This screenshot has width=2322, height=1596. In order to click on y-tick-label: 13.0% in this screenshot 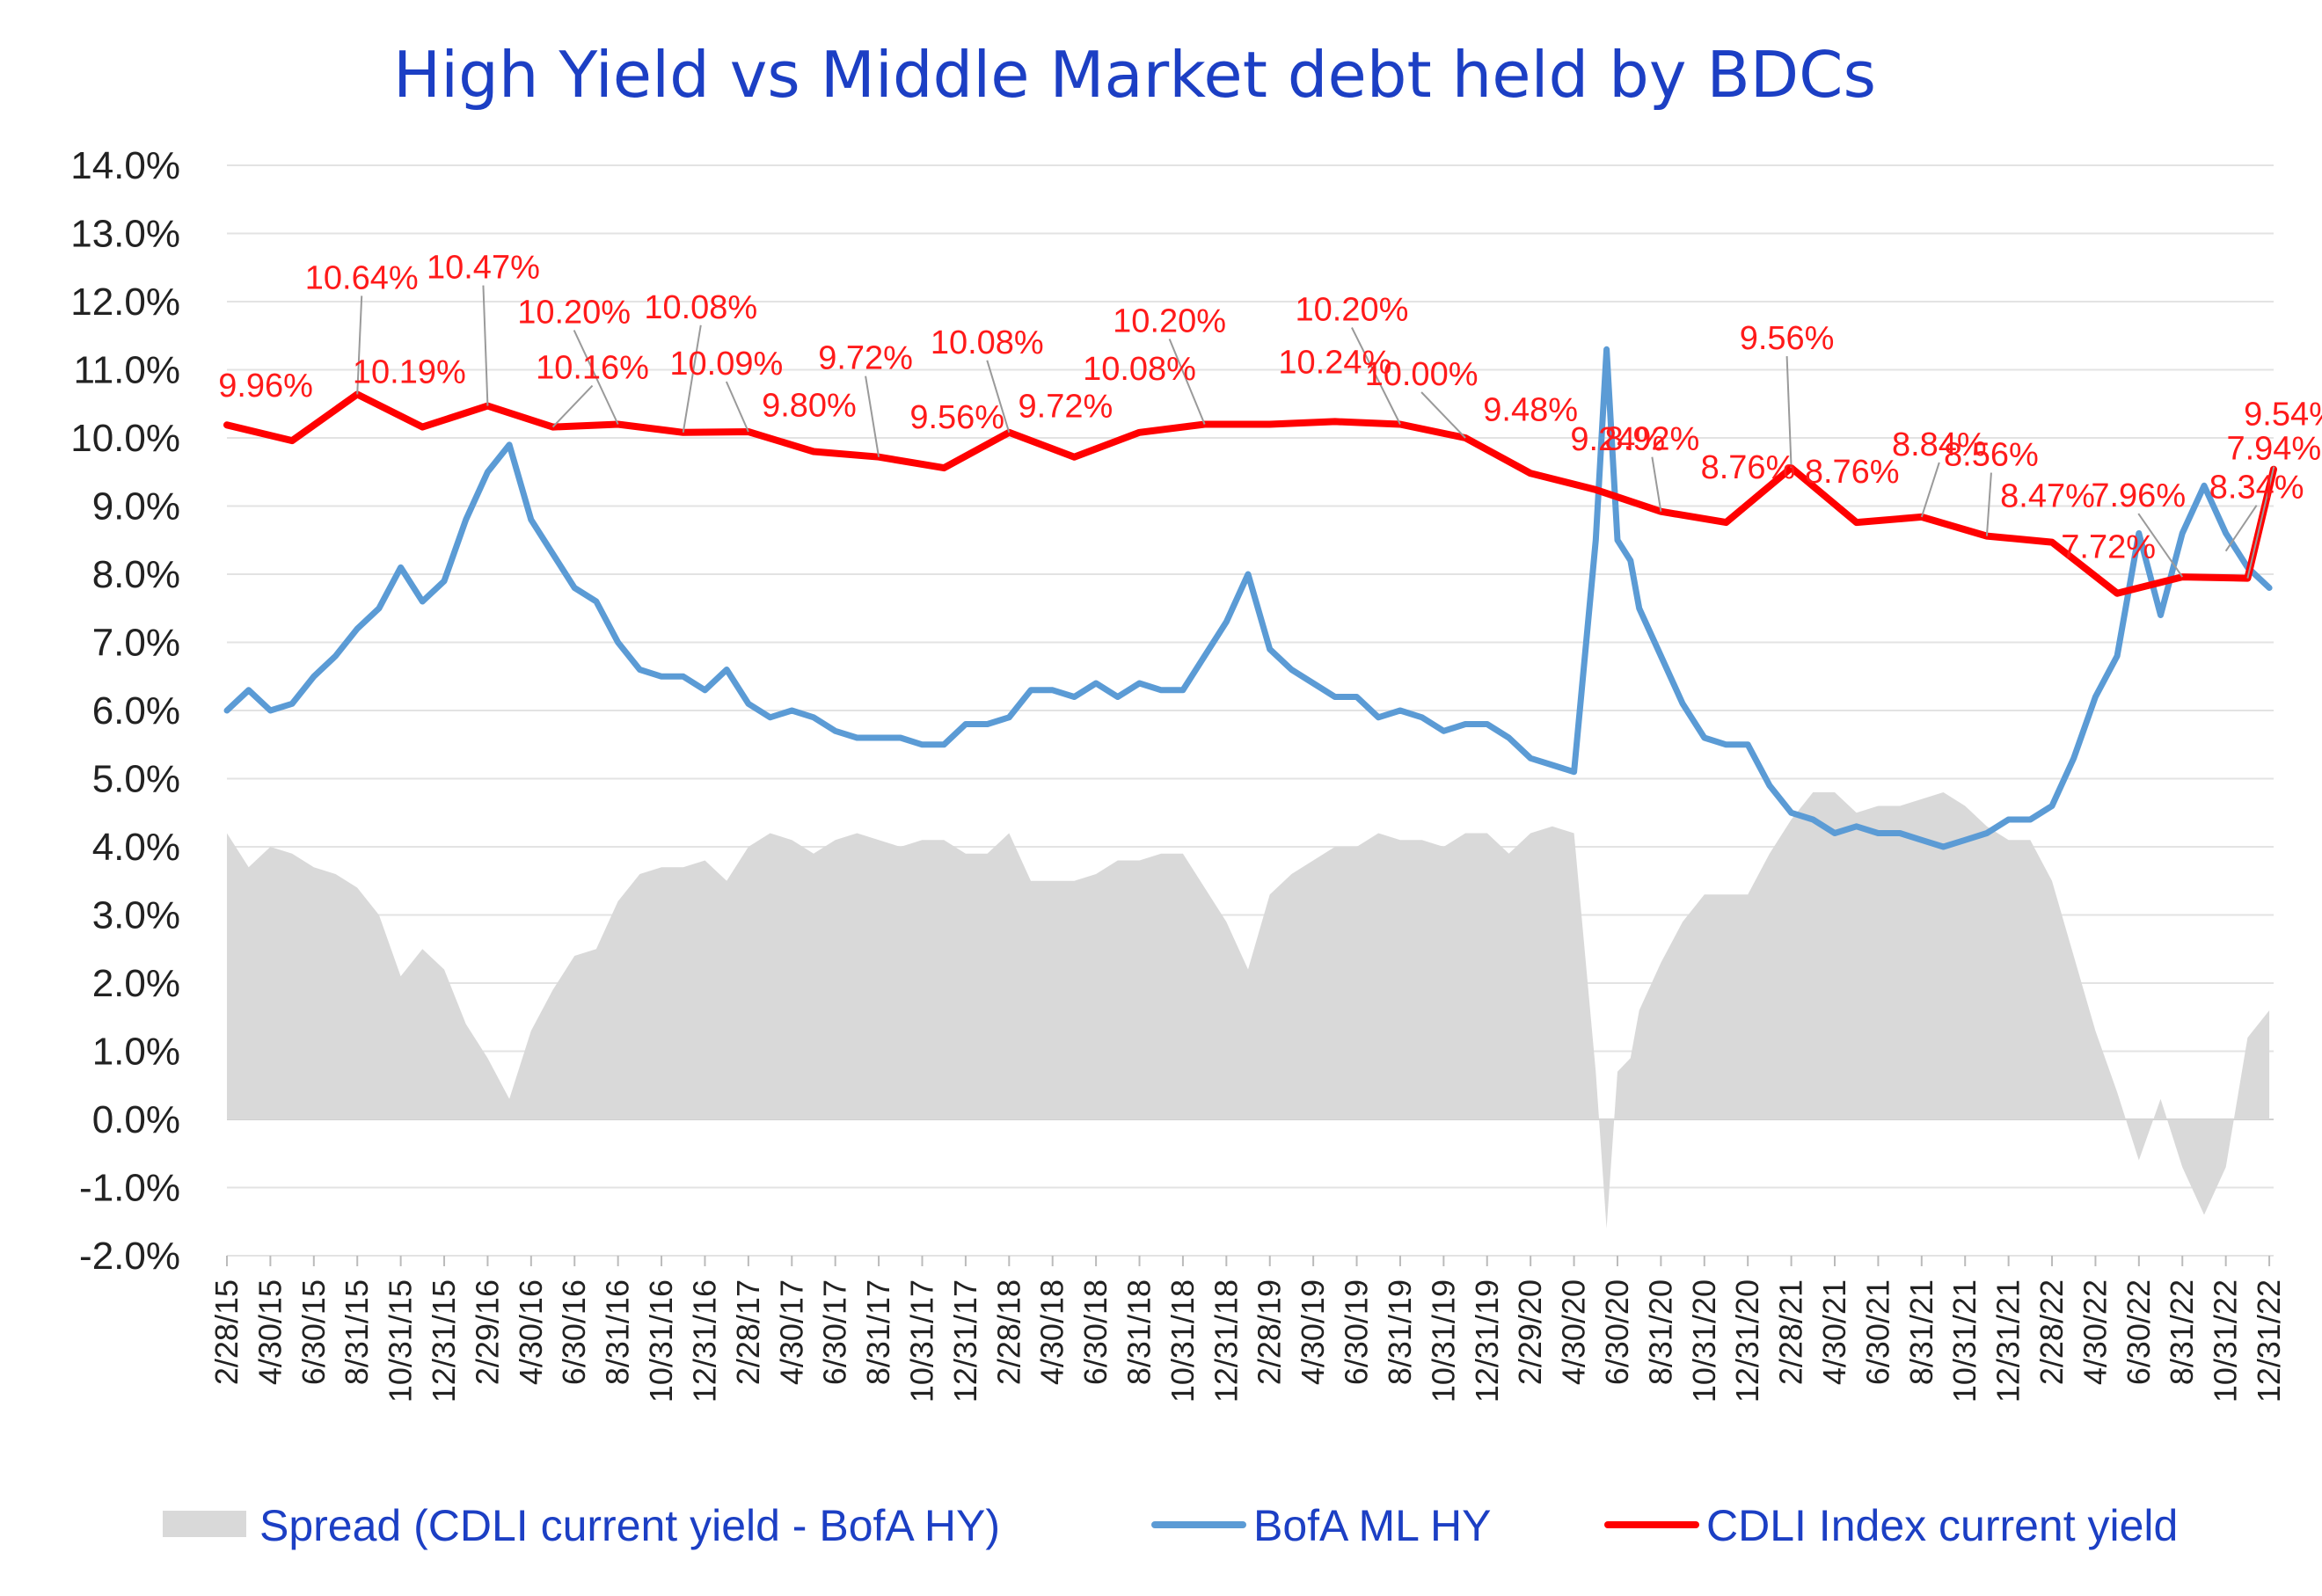, I will do `click(125, 235)`.